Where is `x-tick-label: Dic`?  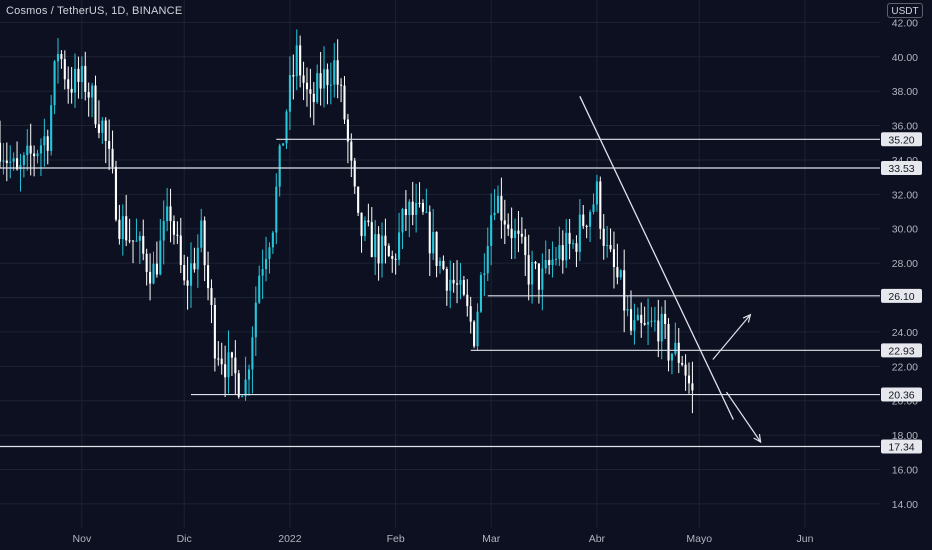
x-tick-label: Dic is located at coordinates (184, 539).